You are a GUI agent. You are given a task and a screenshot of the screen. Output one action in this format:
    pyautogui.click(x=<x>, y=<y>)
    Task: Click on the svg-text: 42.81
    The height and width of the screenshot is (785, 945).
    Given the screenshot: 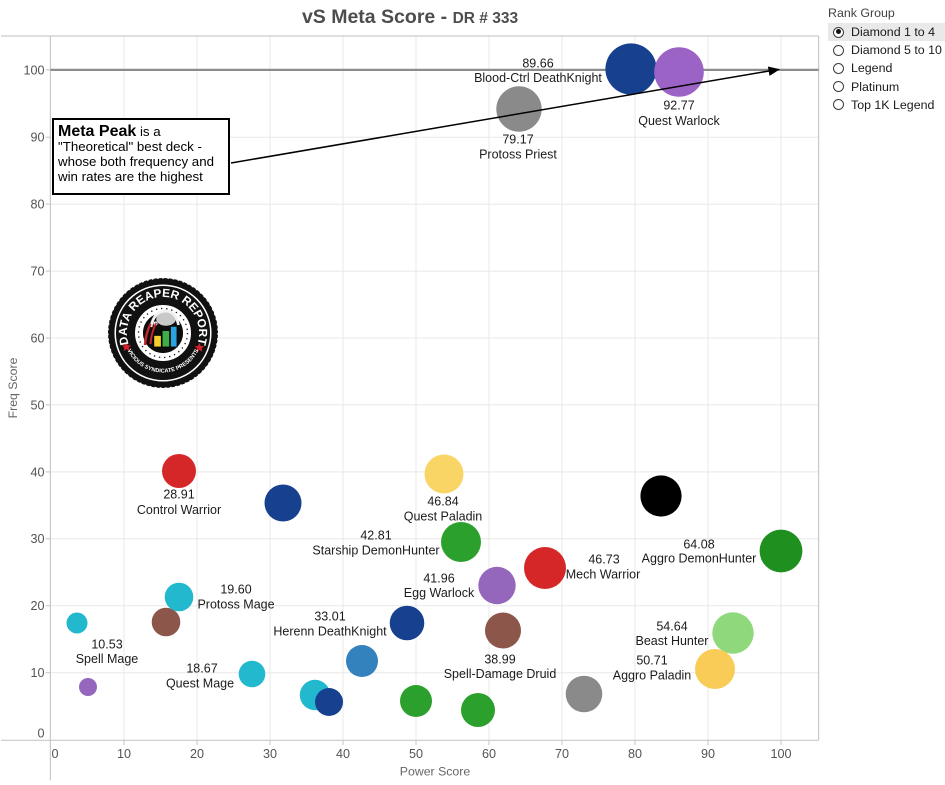 What is the action you would take?
    pyautogui.click(x=375, y=535)
    